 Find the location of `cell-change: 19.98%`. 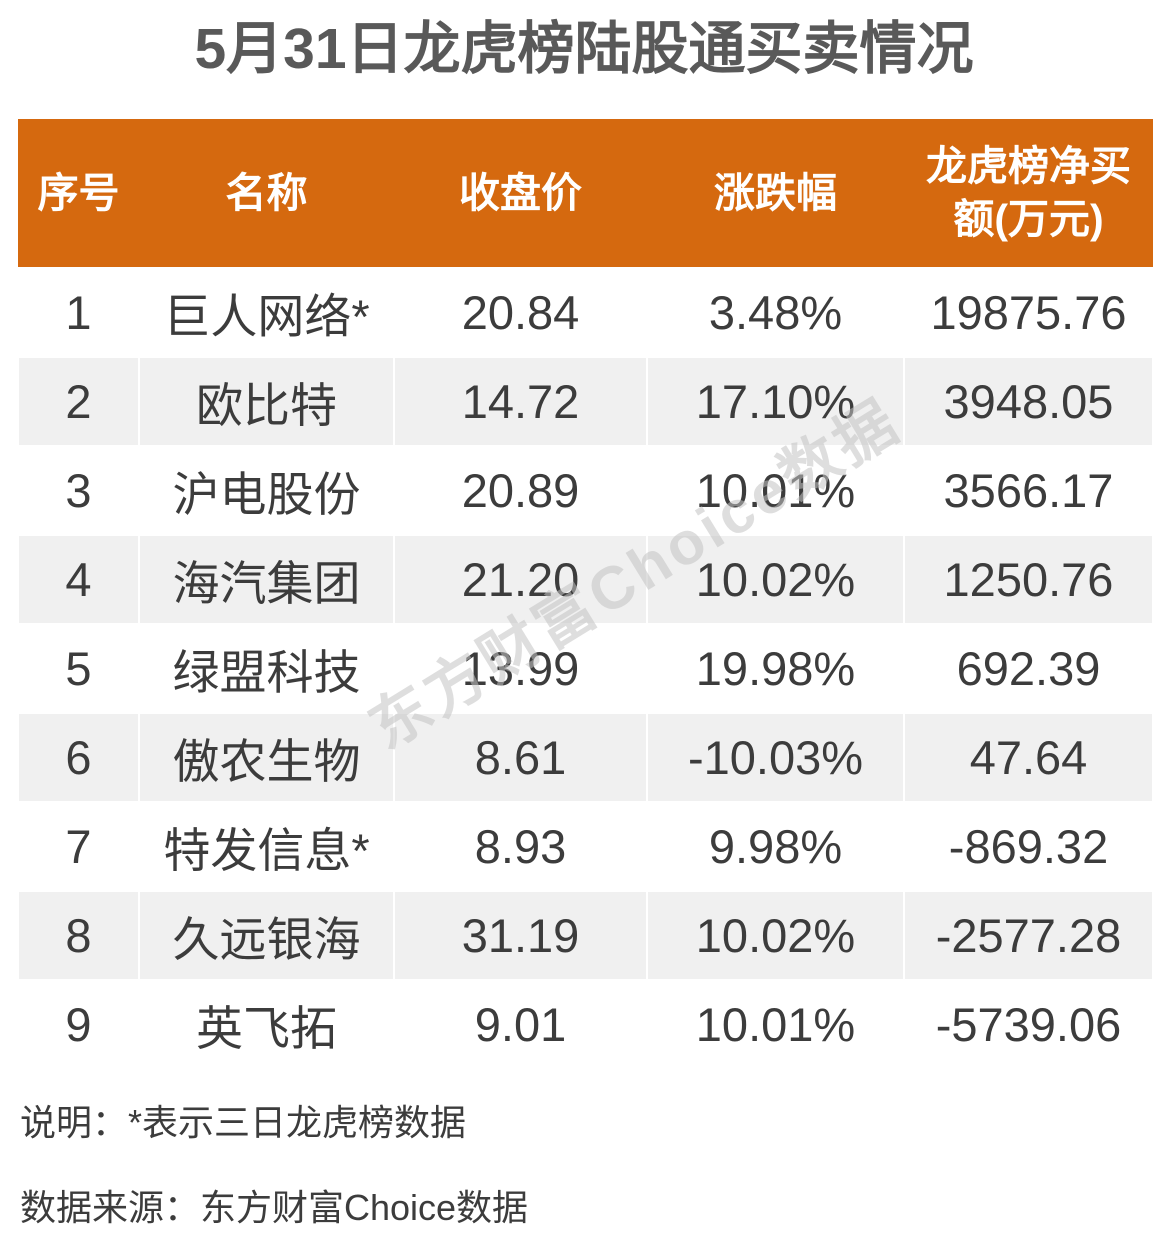

cell-change: 19.98% is located at coordinates (775, 669).